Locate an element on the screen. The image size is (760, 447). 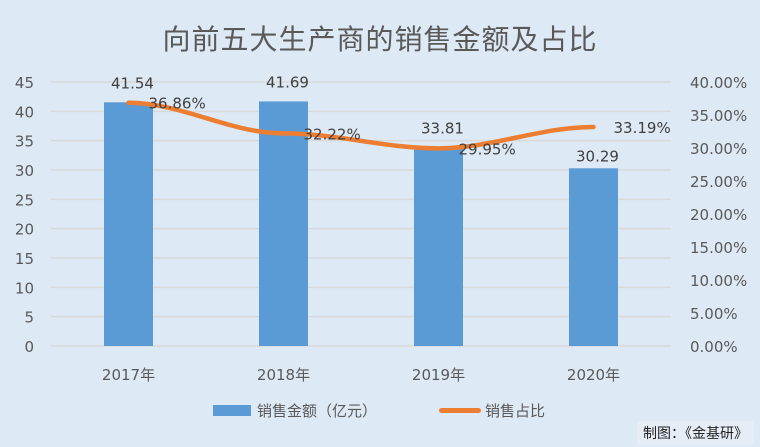
right-tick-label: 25.00% is located at coordinates (718, 182).